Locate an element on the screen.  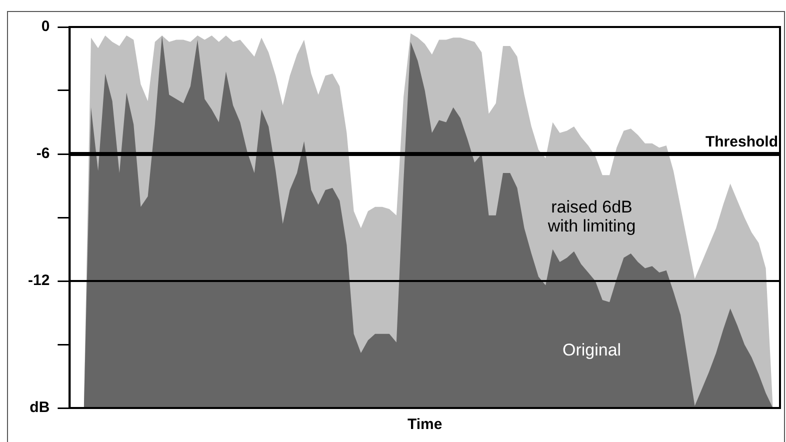
y-tick-label: dB is located at coordinates (40, 407).